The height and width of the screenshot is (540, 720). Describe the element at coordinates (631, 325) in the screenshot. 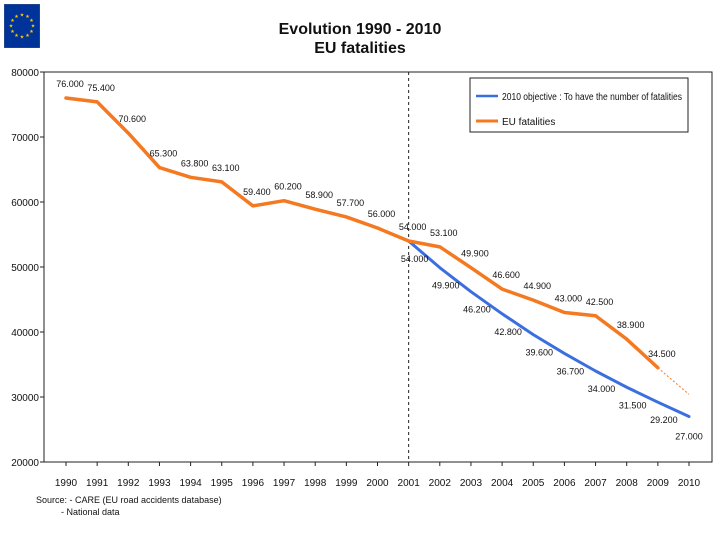

I see `data-label-fatalities: 38.900` at that location.